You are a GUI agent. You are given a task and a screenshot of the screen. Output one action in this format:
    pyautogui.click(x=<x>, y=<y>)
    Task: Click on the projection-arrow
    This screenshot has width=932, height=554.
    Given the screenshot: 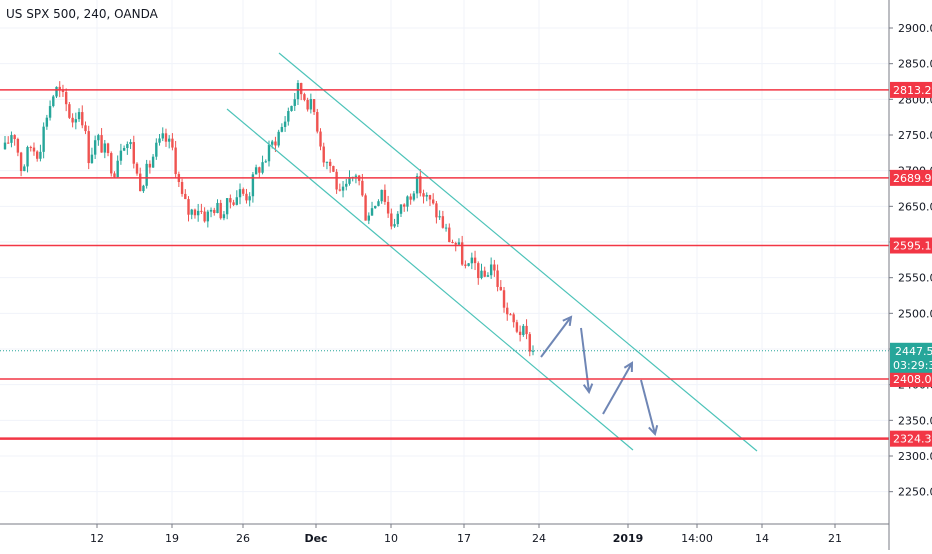 What is the action you would take?
    pyautogui.click(x=585, y=360)
    